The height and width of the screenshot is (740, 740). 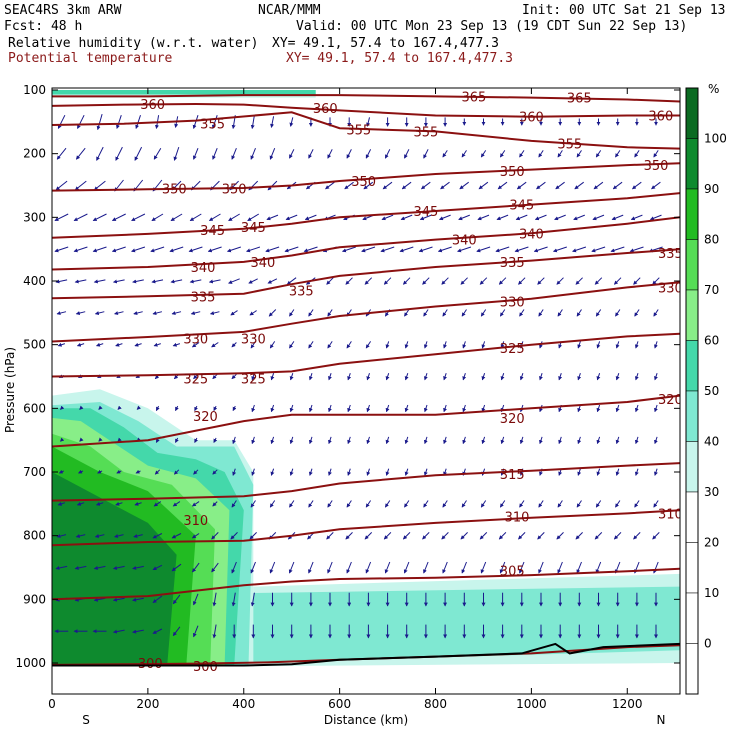 I want to click on y-tick-label: 400, so click(x=34, y=281).